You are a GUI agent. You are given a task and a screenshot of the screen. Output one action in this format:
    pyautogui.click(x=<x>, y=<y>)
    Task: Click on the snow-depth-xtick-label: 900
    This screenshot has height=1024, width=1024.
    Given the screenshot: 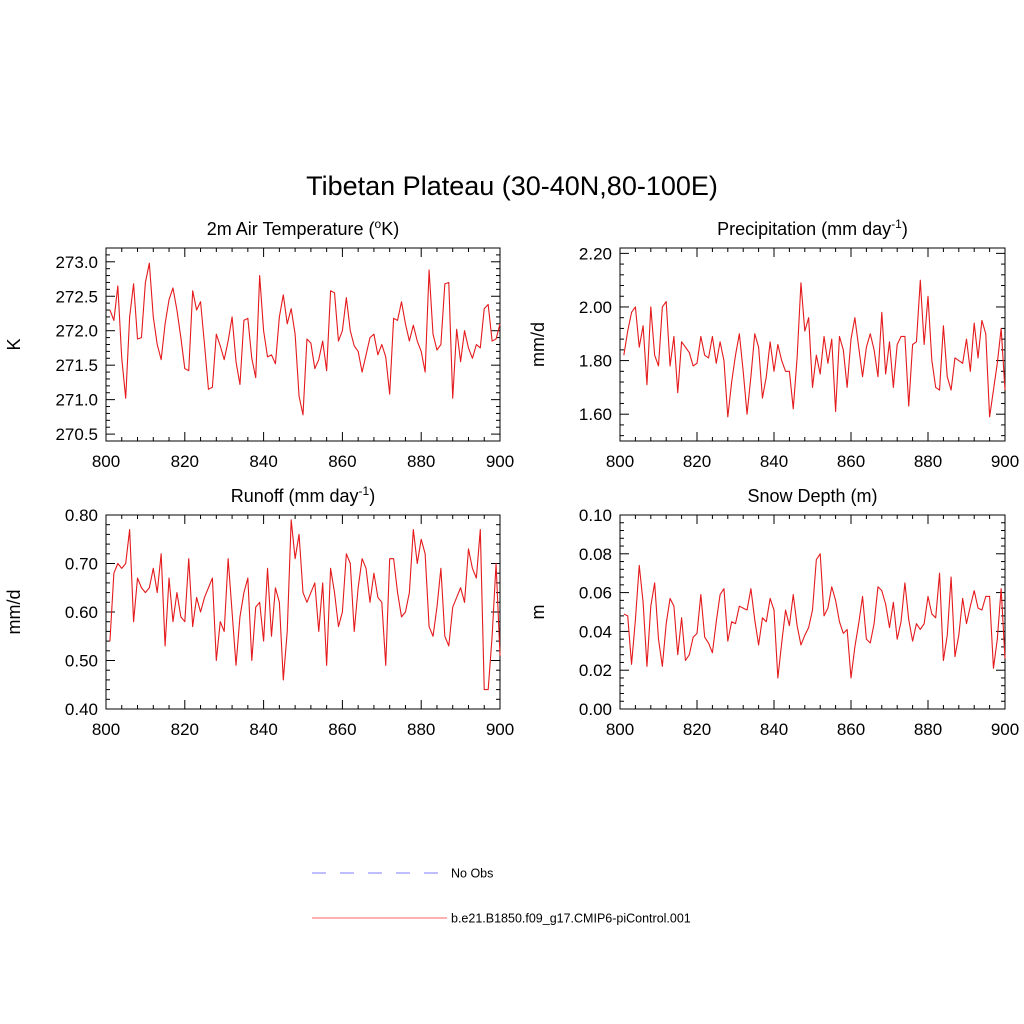 What is the action you would take?
    pyautogui.click(x=1005, y=729)
    